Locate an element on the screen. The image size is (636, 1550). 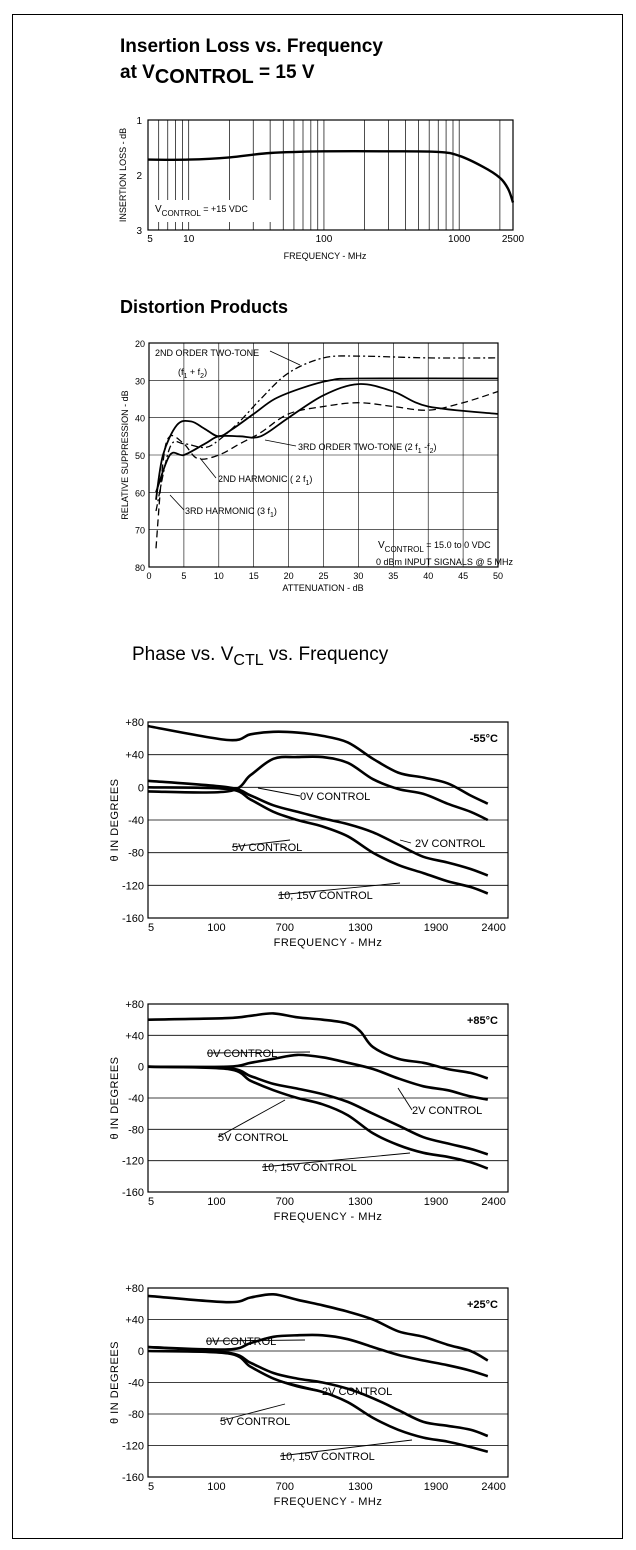
dist-leader-3rd-harmonic is located at coordinates (177, 502).